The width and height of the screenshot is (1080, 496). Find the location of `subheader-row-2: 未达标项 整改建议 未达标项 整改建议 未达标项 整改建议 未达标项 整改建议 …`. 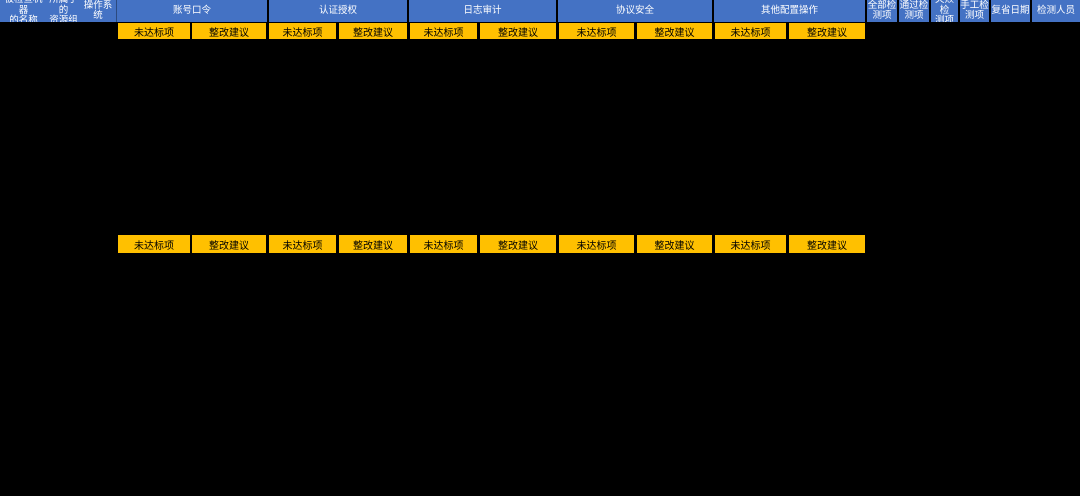

subheader-row-2: 未达标项 整改建议 未达标项 整改建议 未达标项 整改建议 未达标项 整改建议 … is located at coordinates (540, 244).